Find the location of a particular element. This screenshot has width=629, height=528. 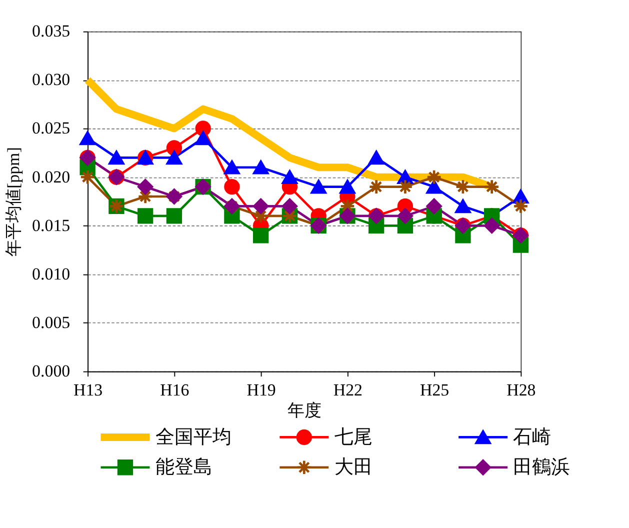

legend-label: 七尾 is located at coordinates (353, 437).